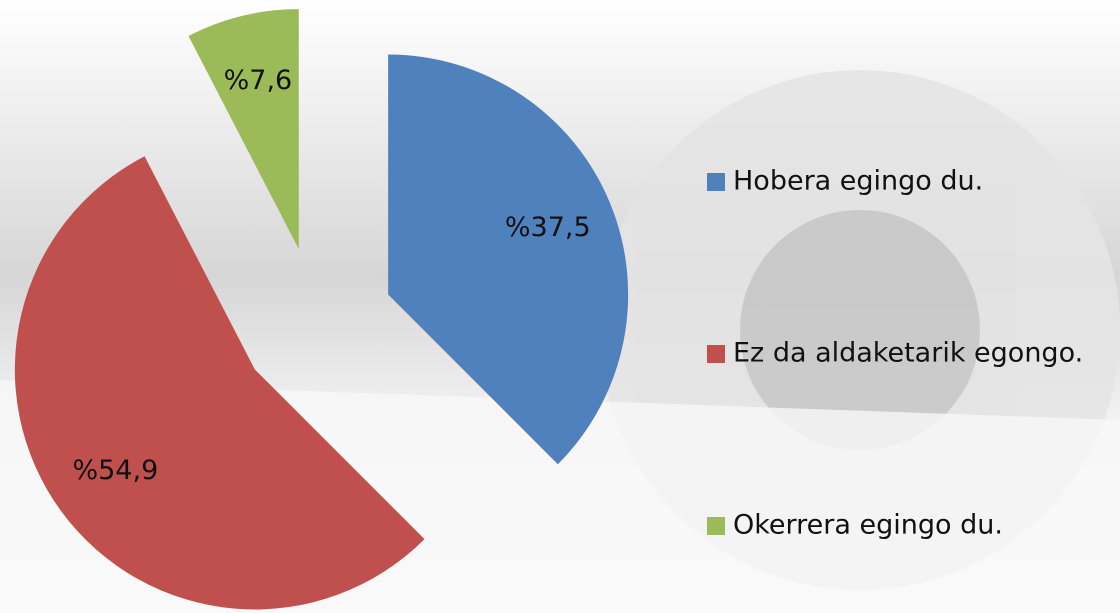  What do you see at coordinates (908, 353) in the screenshot?
I see `legend-label: Ez da aldaketarik egongo.` at bounding box center [908, 353].